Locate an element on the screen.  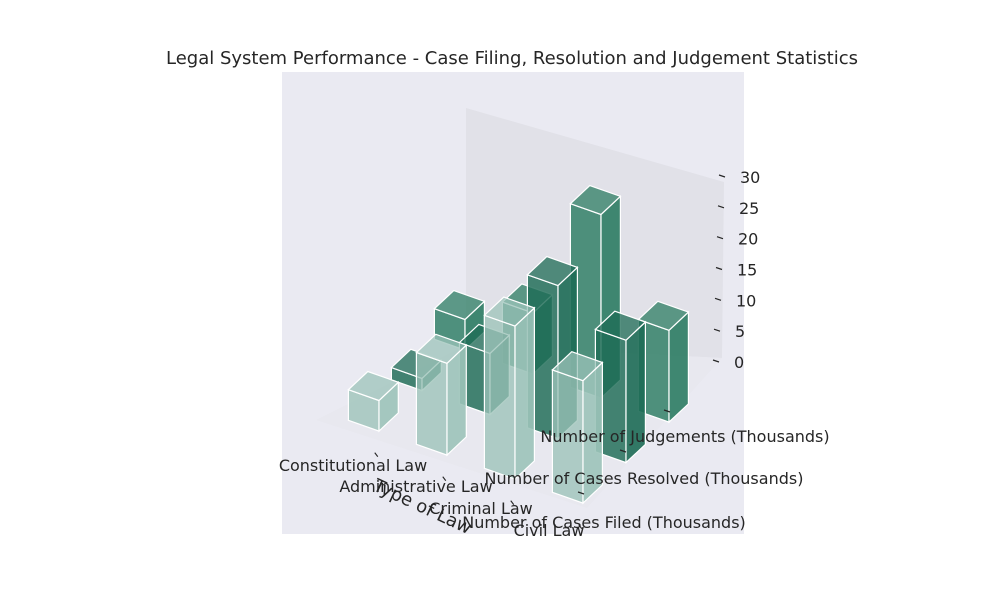
y-tick-label: Number of Judgements (Thousands) is located at coordinates (684, 436).